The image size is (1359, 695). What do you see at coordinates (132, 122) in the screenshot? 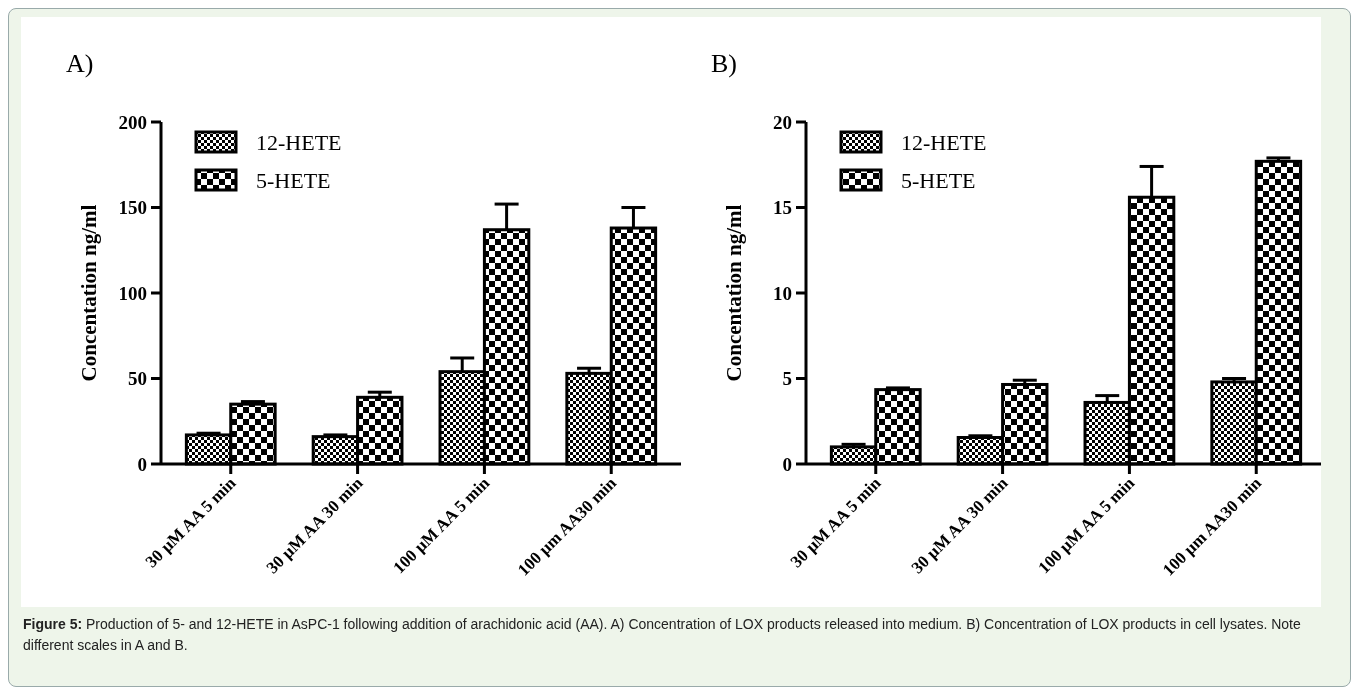
I see `y-tick-label: 200` at bounding box center [132, 122].